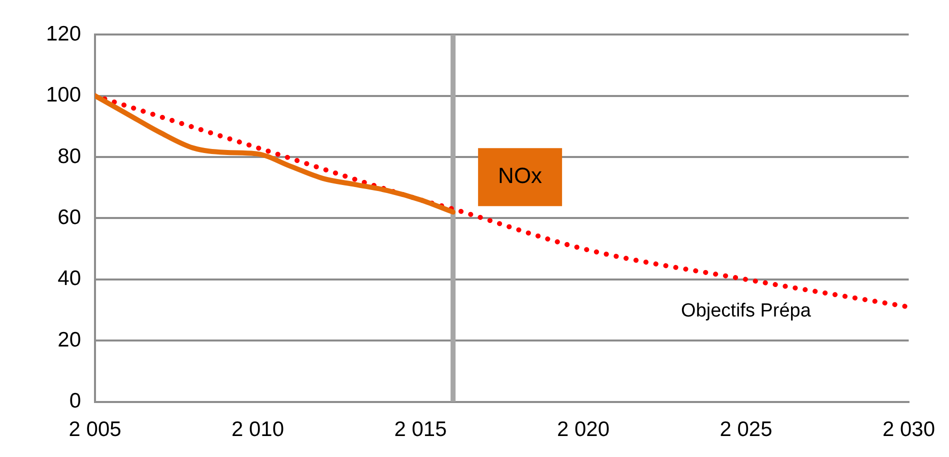 Image resolution: width=949 pixels, height=457 pixels. What do you see at coordinates (420, 430) in the screenshot?
I see `x-tick-label: 2 015` at bounding box center [420, 430].